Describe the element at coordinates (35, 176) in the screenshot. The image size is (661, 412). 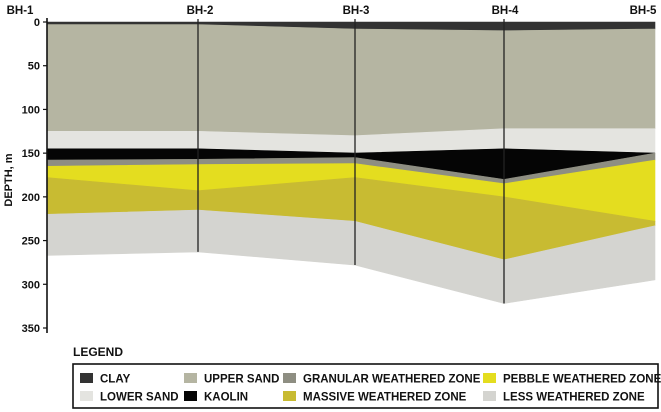
I see `depth-axis: 0 50 100 150 200 250 300 350` at that location.